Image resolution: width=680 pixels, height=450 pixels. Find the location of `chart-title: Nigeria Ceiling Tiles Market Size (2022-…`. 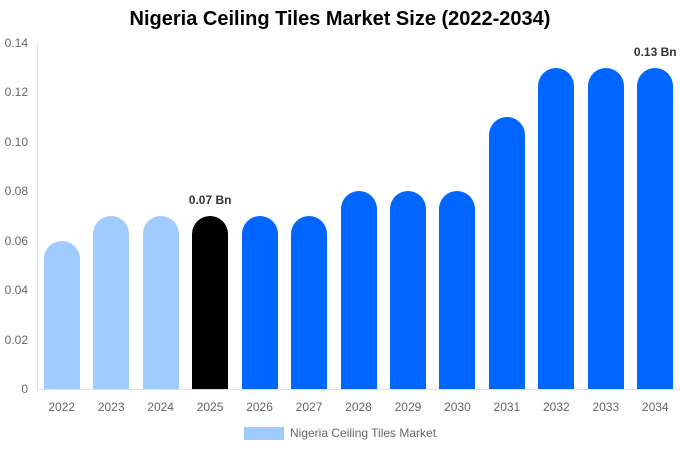

chart-title: Nigeria Ceiling Tiles Market Size (2022-… is located at coordinates (340, 19).